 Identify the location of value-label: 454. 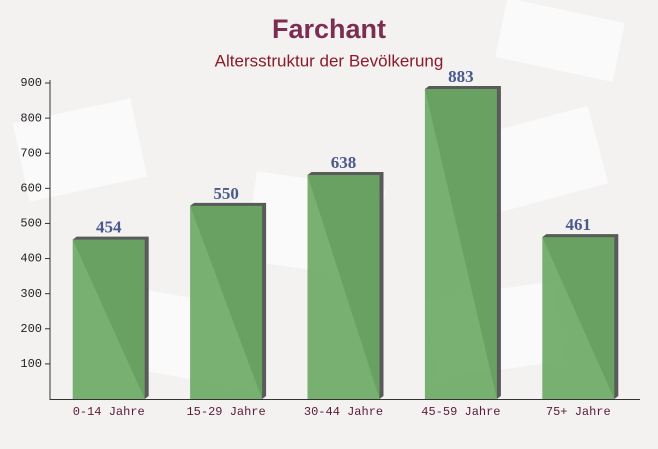
(109, 227).